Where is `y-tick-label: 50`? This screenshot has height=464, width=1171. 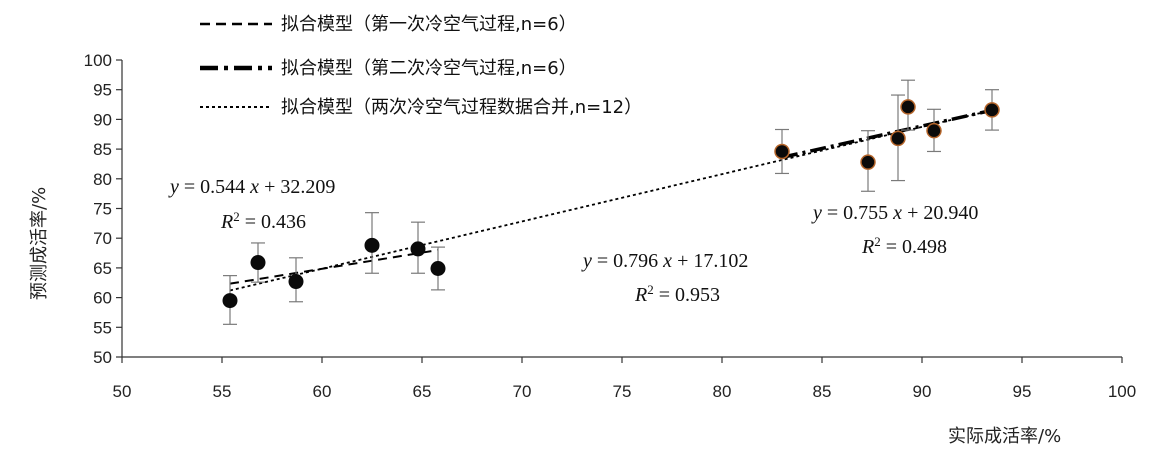 y-tick-label: 50 is located at coordinates (102, 357).